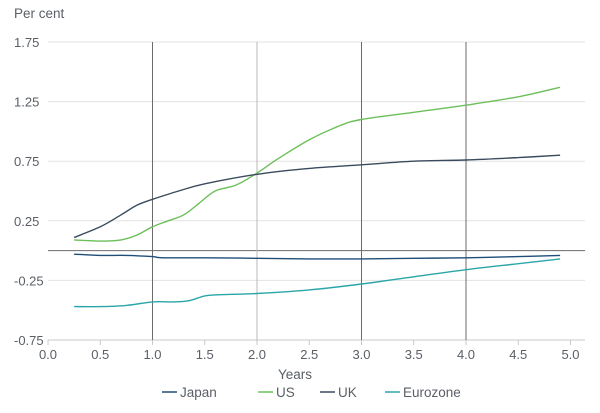  I want to click on y-axis-title: Per cent, so click(39, 13).